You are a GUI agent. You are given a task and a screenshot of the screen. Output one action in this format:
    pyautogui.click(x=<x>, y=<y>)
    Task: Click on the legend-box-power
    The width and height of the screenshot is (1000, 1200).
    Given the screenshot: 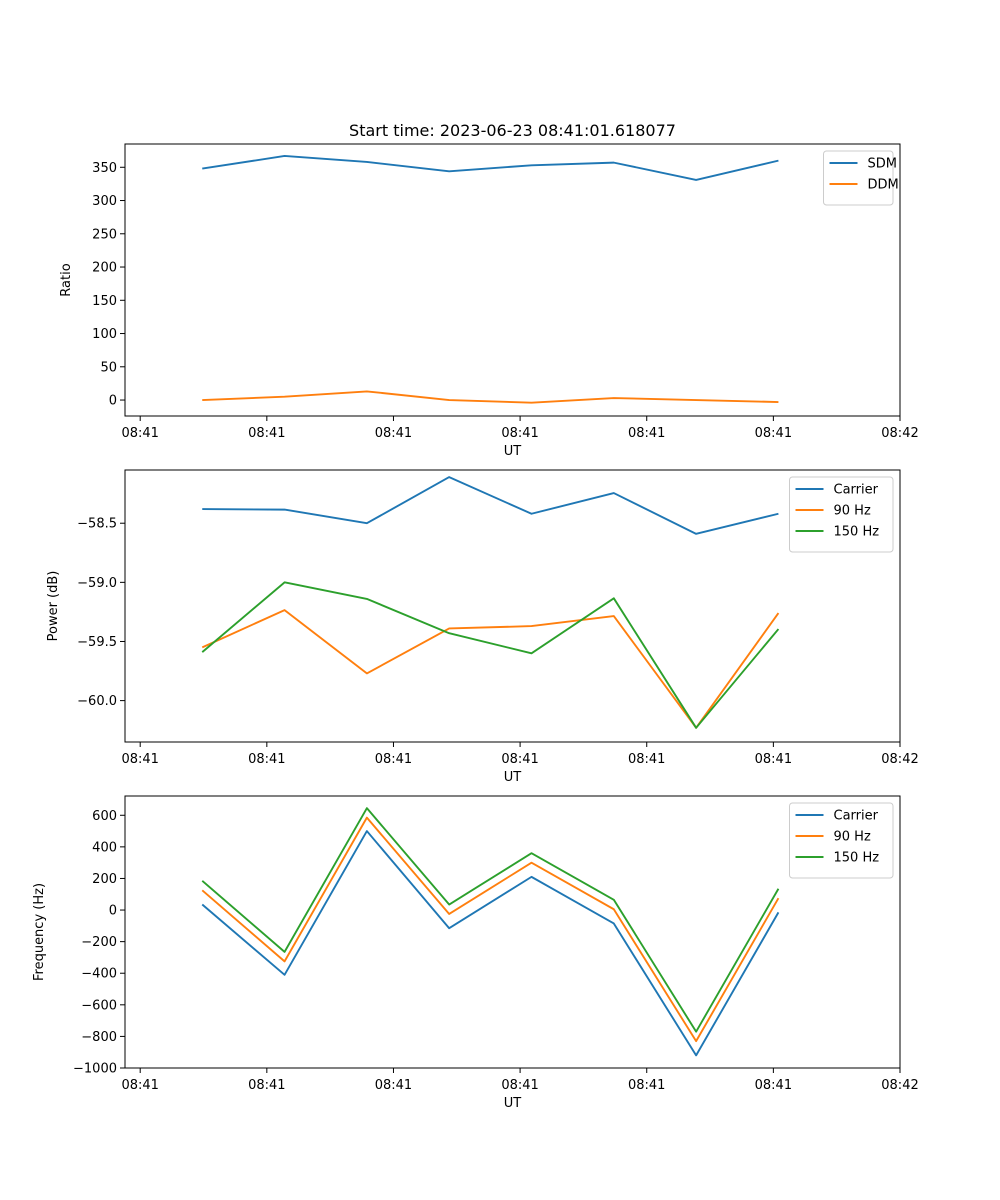 What is the action you would take?
    pyautogui.click(x=841, y=514)
    